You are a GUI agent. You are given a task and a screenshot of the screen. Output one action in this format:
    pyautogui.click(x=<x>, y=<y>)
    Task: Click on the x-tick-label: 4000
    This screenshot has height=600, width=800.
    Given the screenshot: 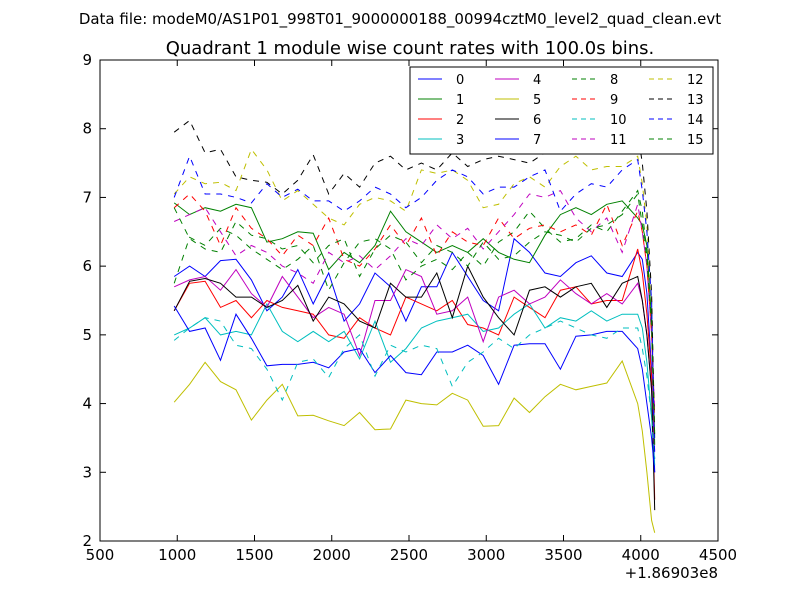 What is the action you would take?
    pyautogui.click(x=641, y=555)
    